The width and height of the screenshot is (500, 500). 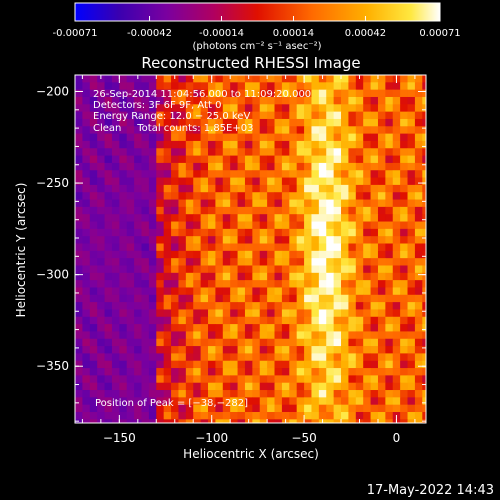 What do you see at coordinates (173, 128) in the screenshot?
I see `info-clean: Clean Total counts: 1.85E+03` at bounding box center [173, 128].